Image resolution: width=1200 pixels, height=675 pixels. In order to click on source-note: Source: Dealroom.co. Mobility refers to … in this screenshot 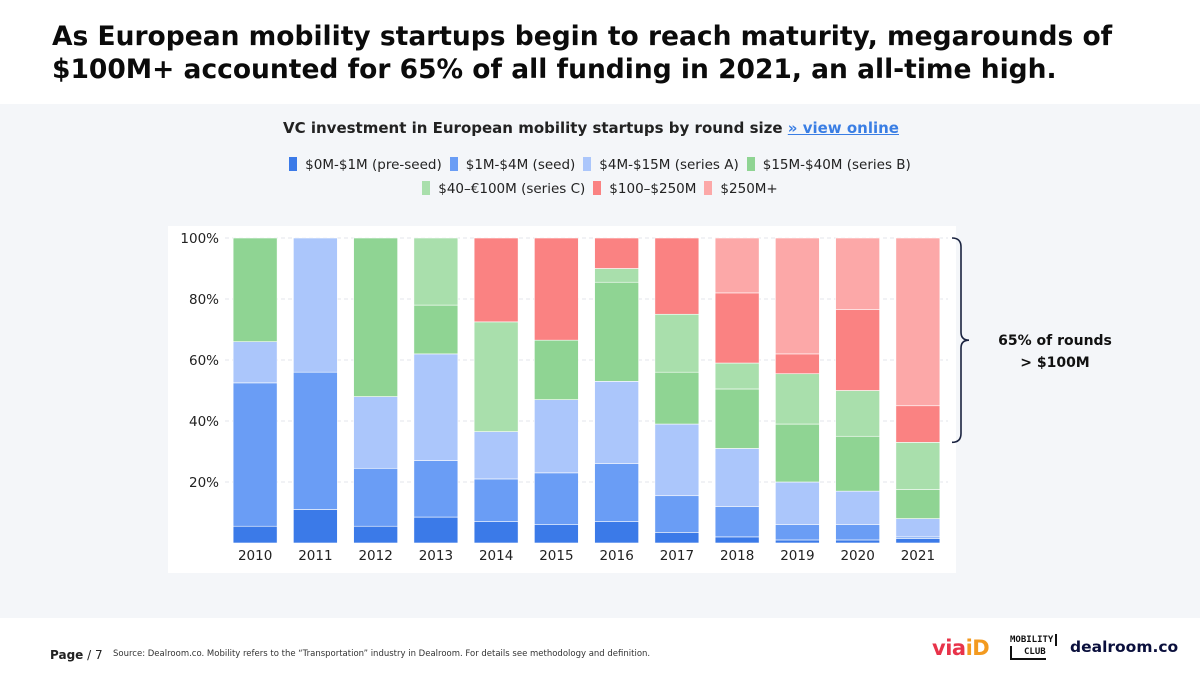, I will do `click(382, 654)`.